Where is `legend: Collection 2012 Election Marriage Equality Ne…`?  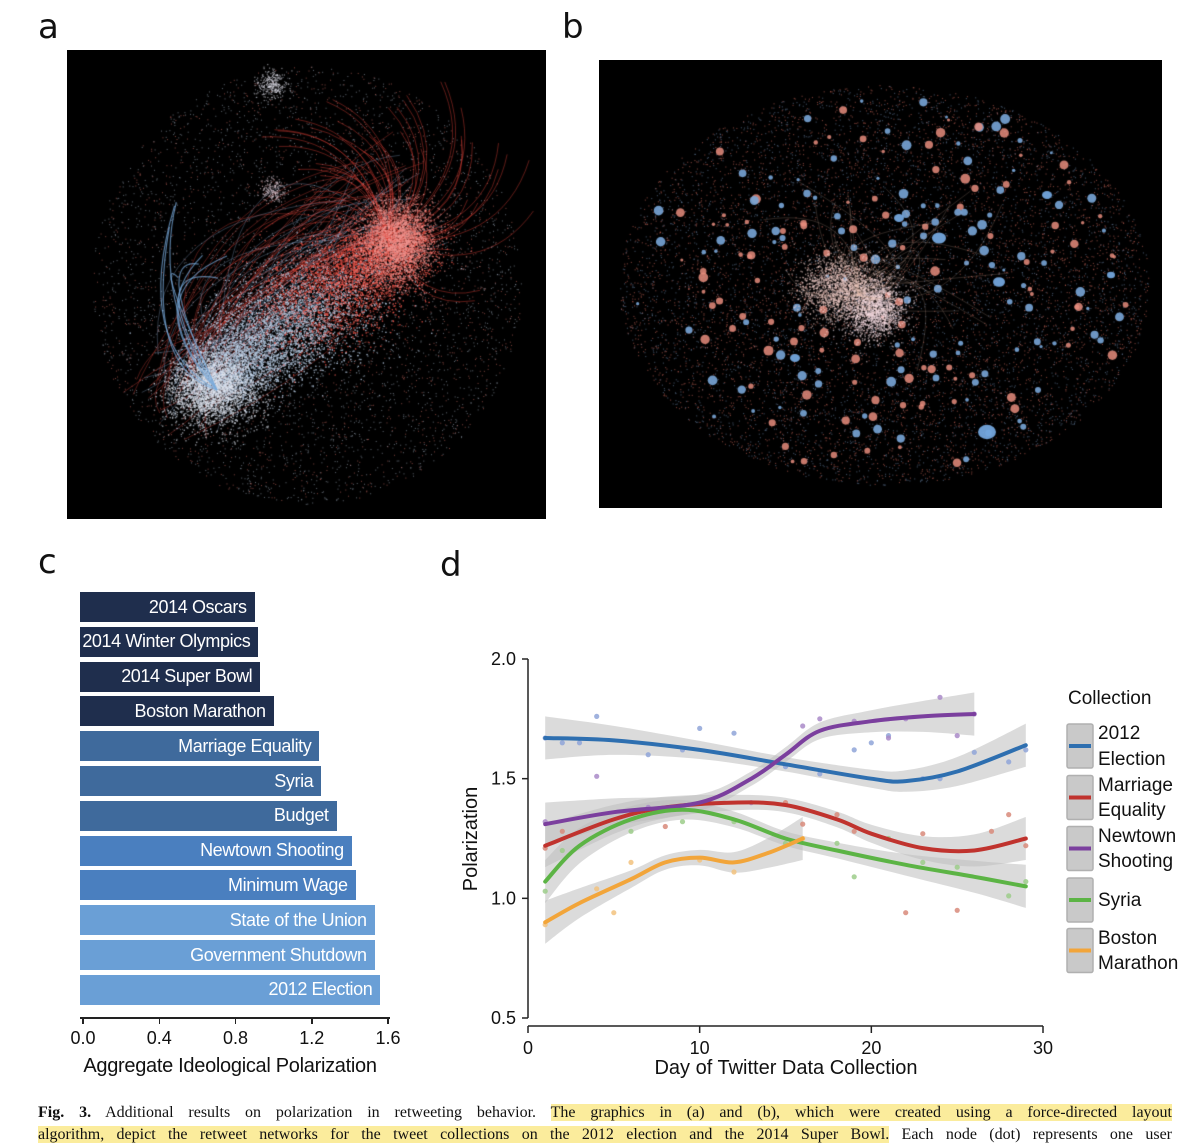
legend: Collection 2012 Election Marriage Equality Ne… is located at coordinates (1122, 831).